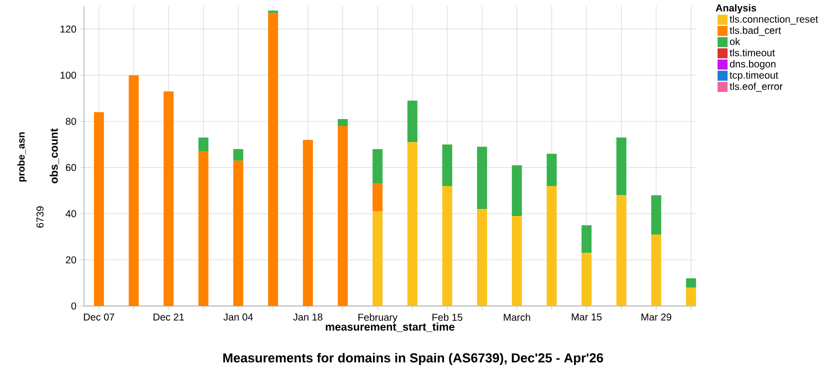  I want to click on legend-label: tls.bad_cert, so click(755, 31).